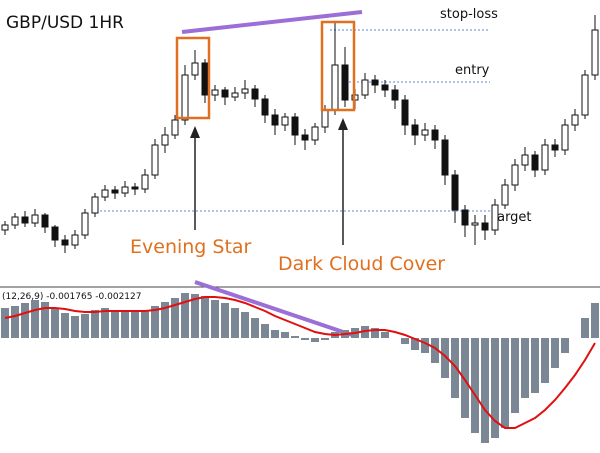 The width and height of the screenshot is (600, 453). I want to click on chart-title: GBP/USD 1HR, so click(65, 23).